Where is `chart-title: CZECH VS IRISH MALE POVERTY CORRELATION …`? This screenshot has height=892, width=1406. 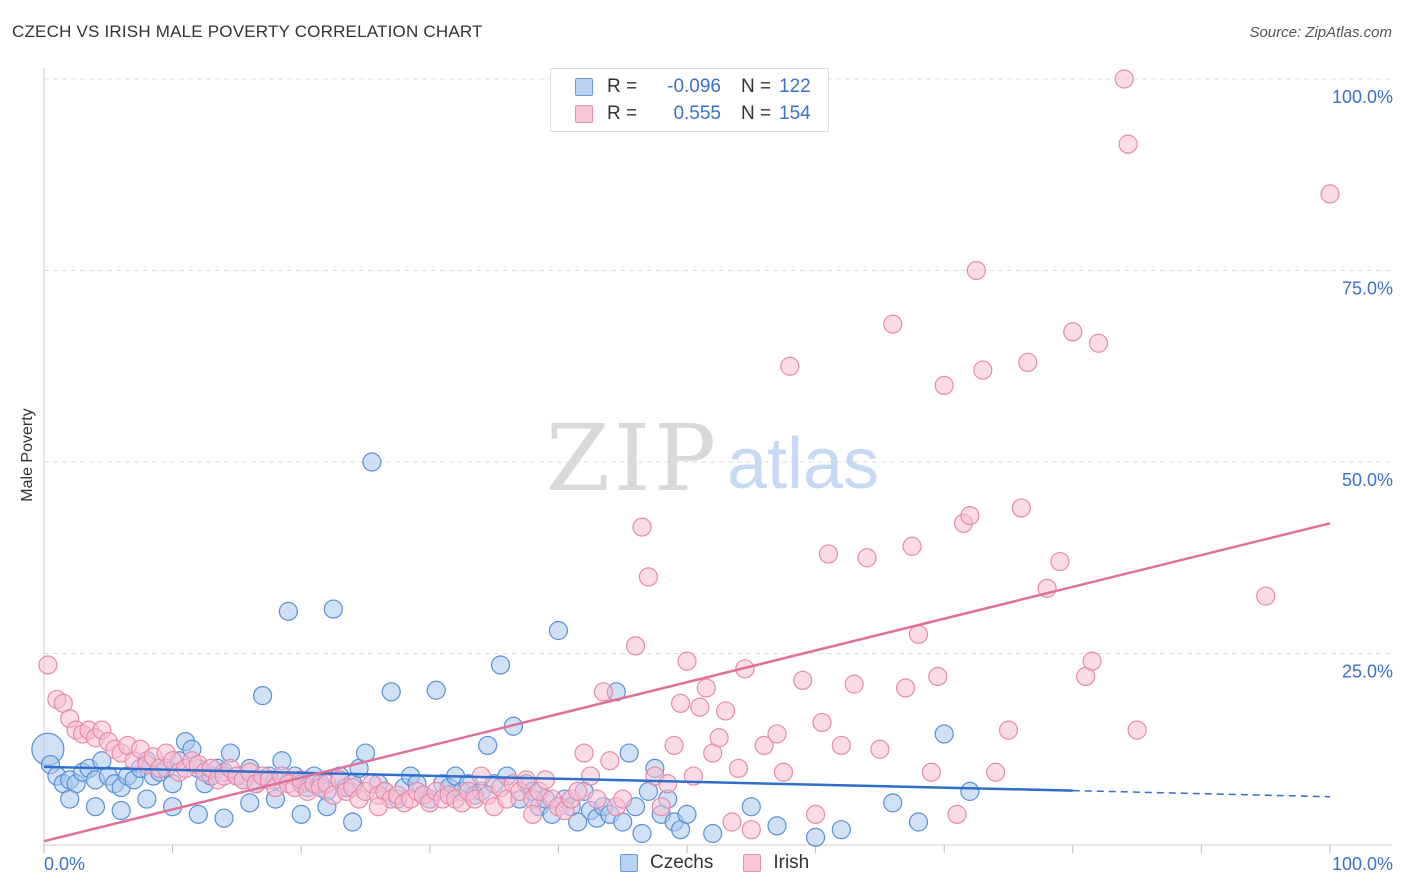
chart-title: CZECH VS IRISH MALE POVERTY CORRELATION … is located at coordinates (247, 31).